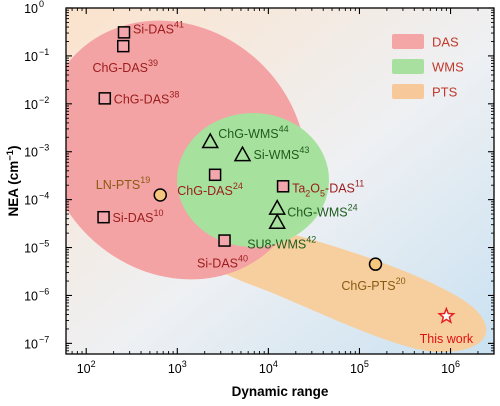  Describe the element at coordinates (86, 367) in the screenshot. I see `x-tick-label: 10²` at that location.